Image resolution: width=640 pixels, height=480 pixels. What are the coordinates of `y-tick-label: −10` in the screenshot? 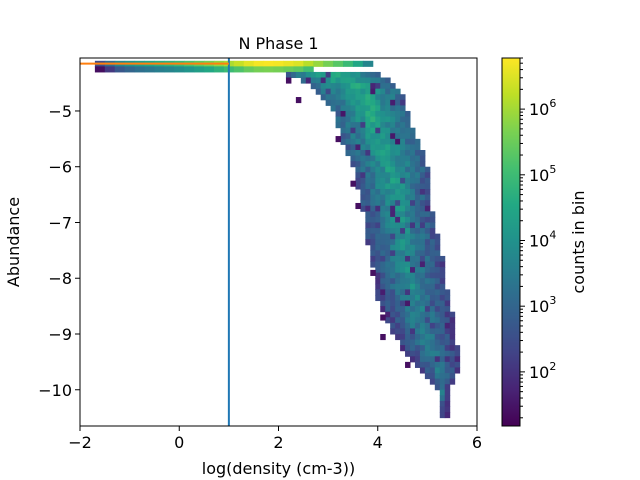 It's located at (55, 390).